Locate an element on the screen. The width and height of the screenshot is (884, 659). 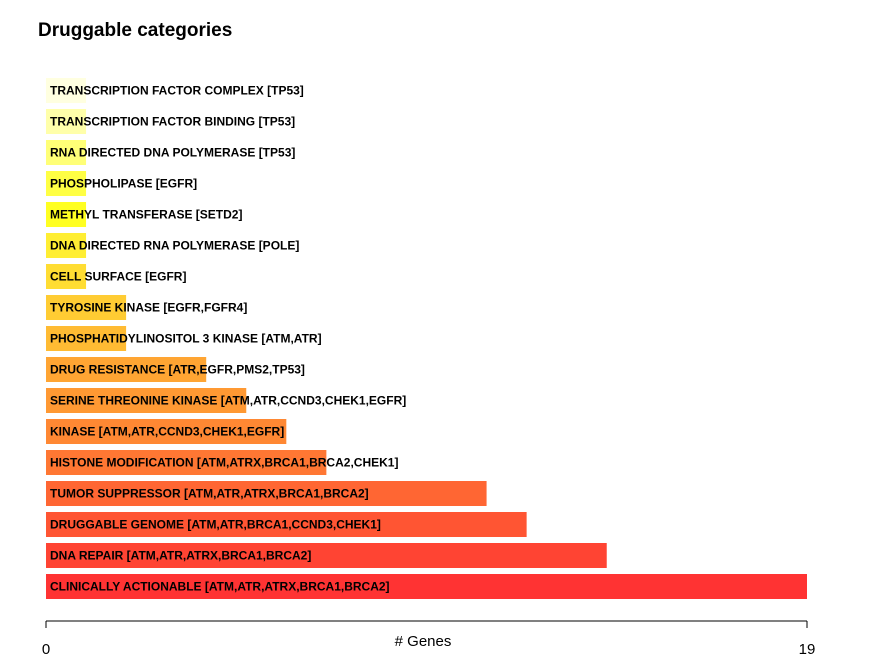
bar-label: TYROSINE KINASE [EGFR,FGFR4] is located at coordinates (148, 308).